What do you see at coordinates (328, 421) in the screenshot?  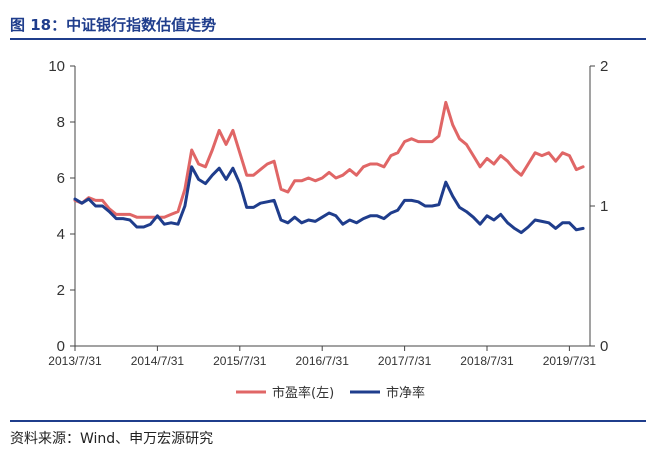 I see `source-rule` at bounding box center [328, 421].